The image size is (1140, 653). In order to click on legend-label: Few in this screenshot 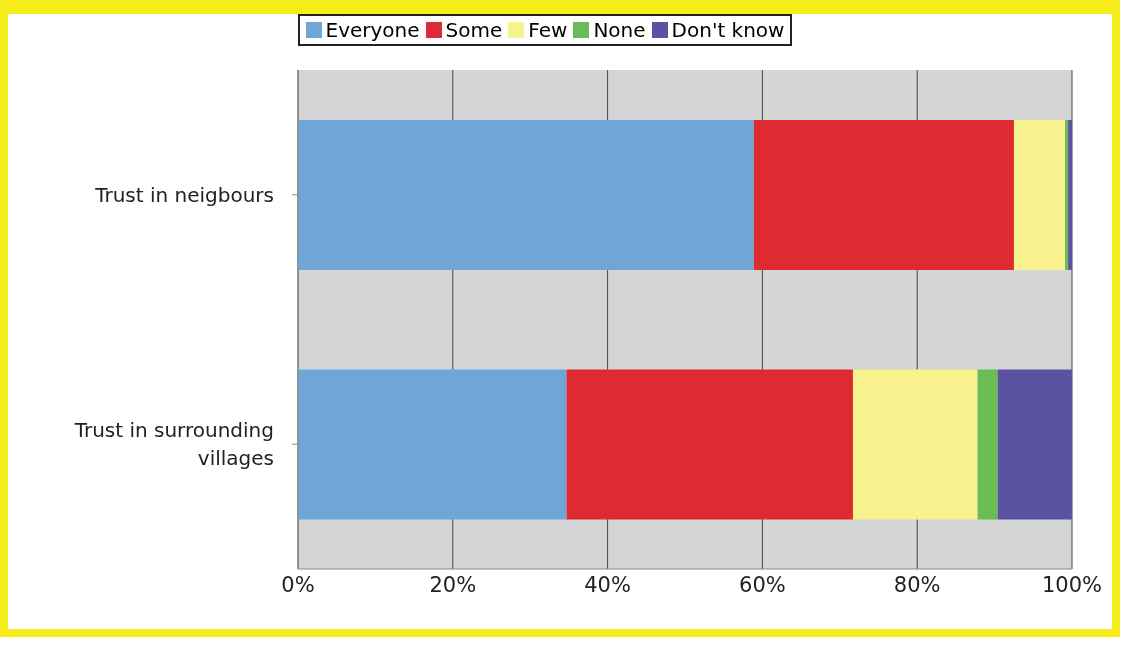, I will do `click(548, 30)`.